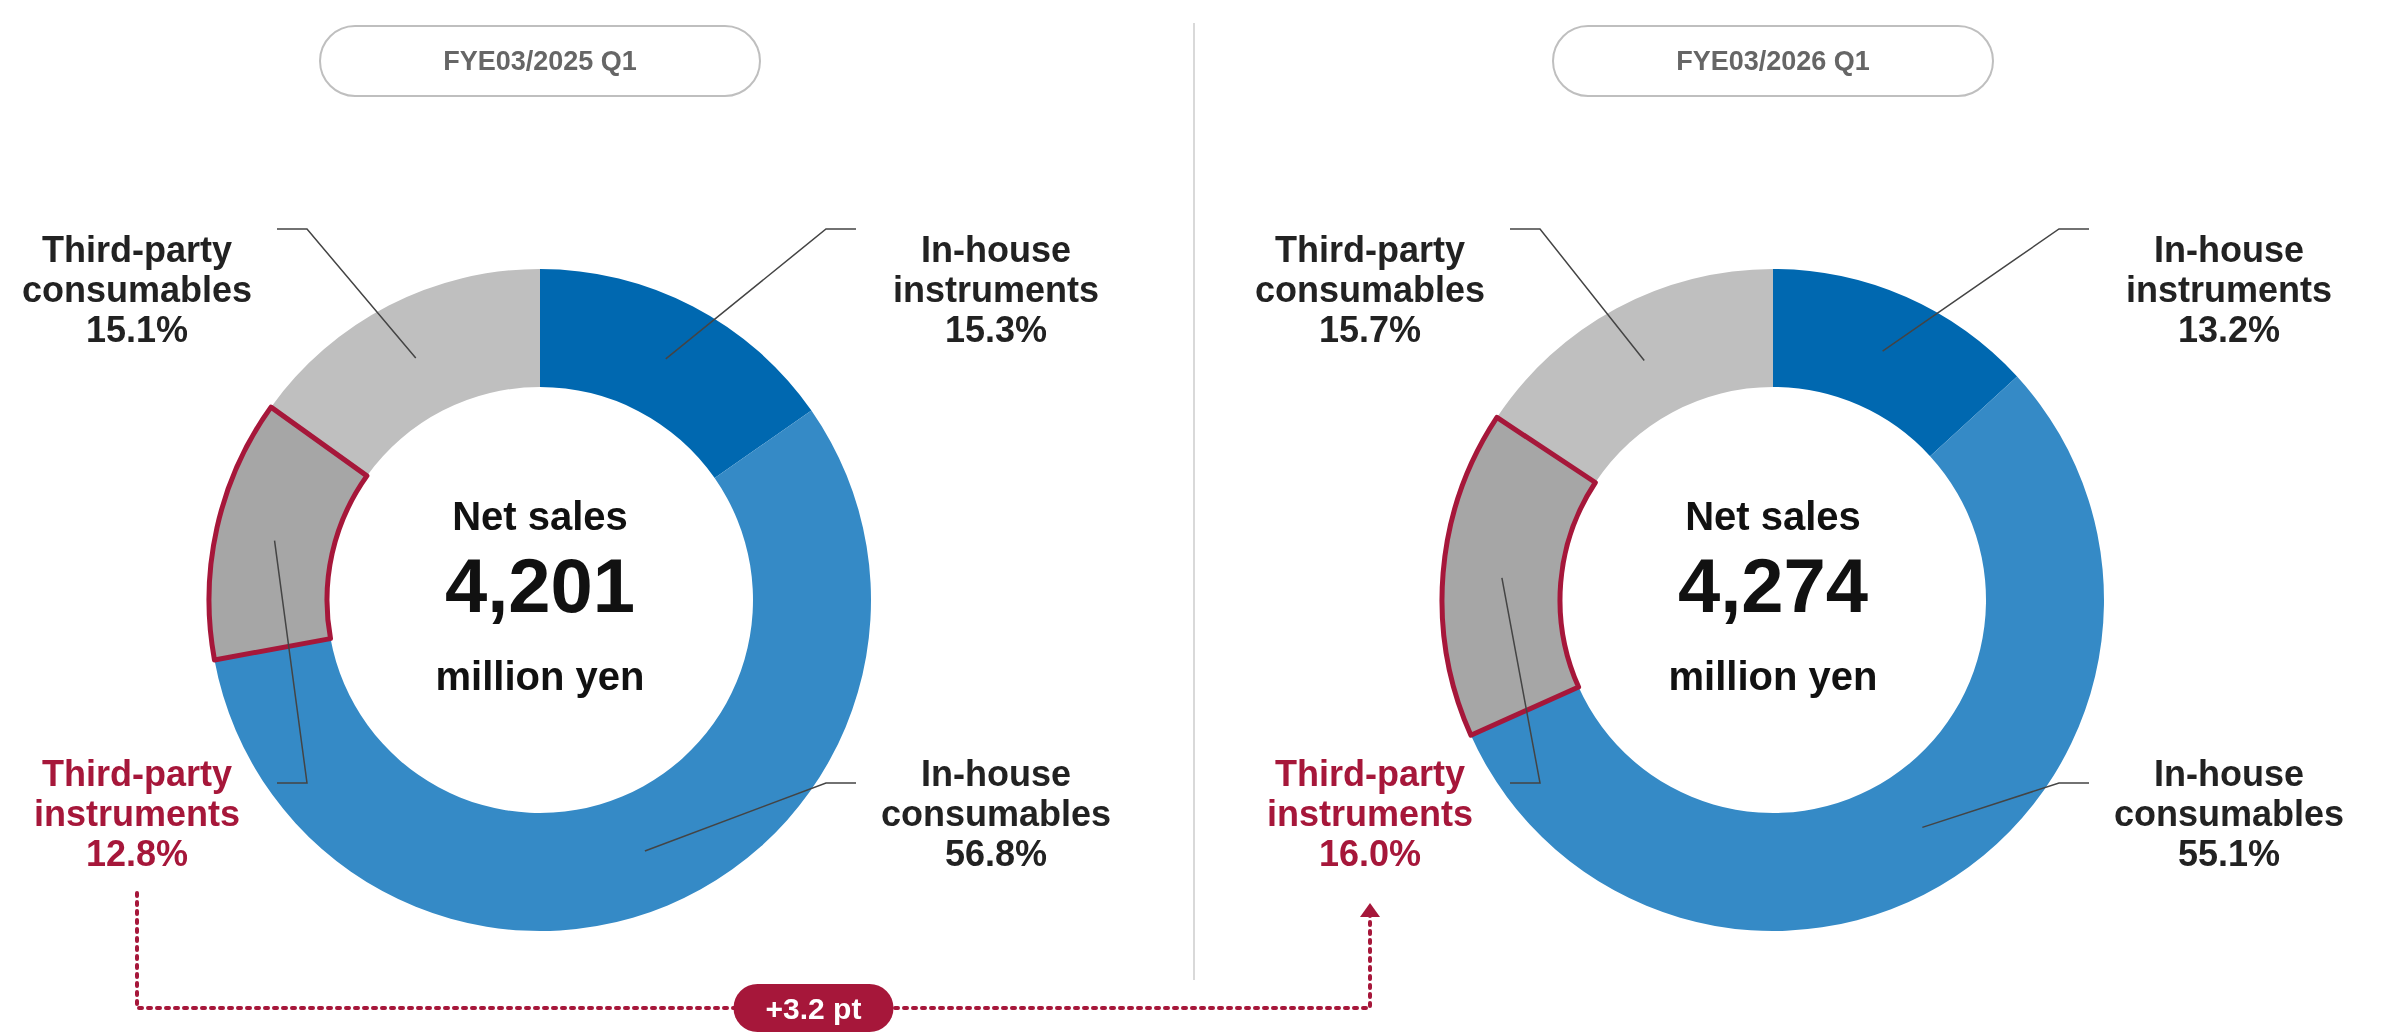  What do you see at coordinates (1370, 329) in the screenshot?
I see `data-label: 15.7%` at bounding box center [1370, 329].